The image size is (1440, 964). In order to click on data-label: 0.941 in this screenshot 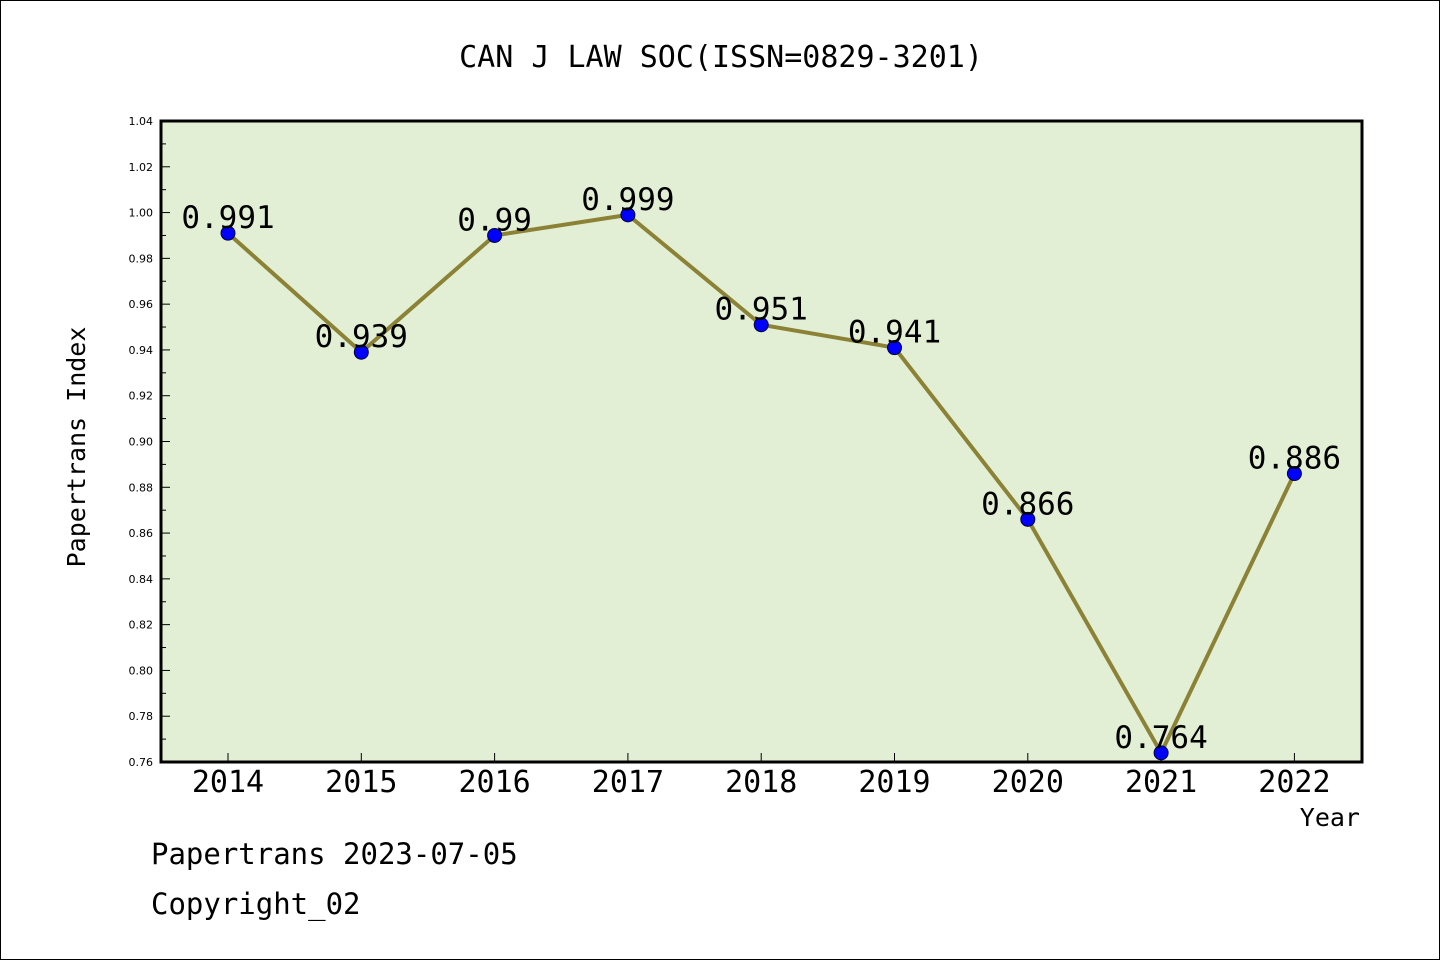, I will do `click(894, 333)`.